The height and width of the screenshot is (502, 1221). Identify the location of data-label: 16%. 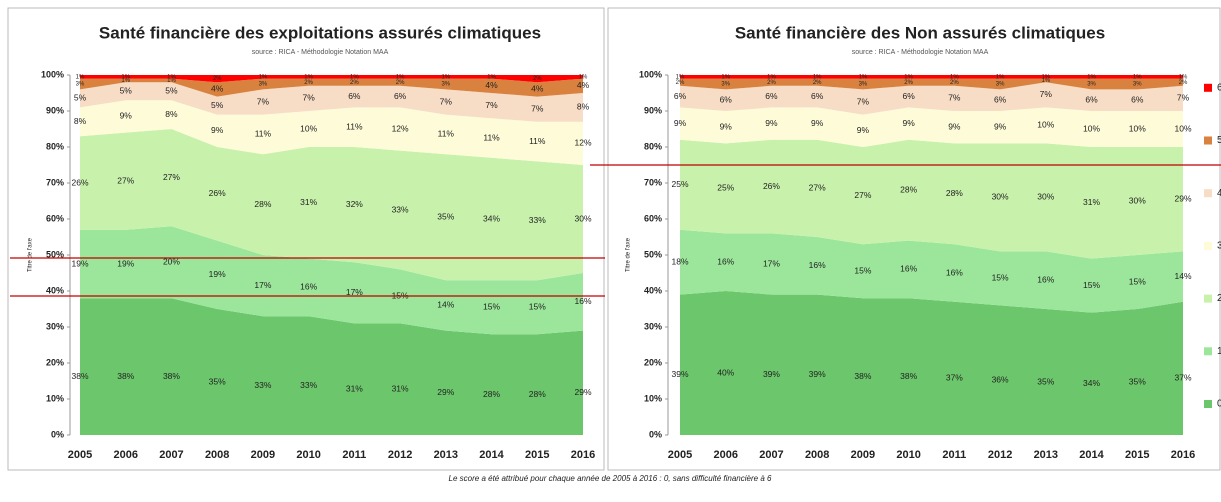
(817, 265).